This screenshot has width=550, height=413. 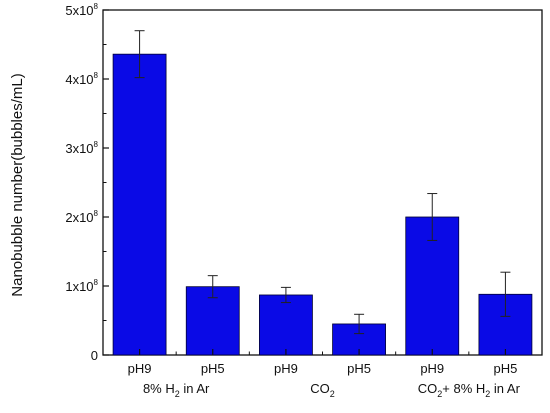 What do you see at coordinates (79, 10) in the screenshot?
I see `y-tick-mantissa: 5x10` at bounding box center [79, 10].